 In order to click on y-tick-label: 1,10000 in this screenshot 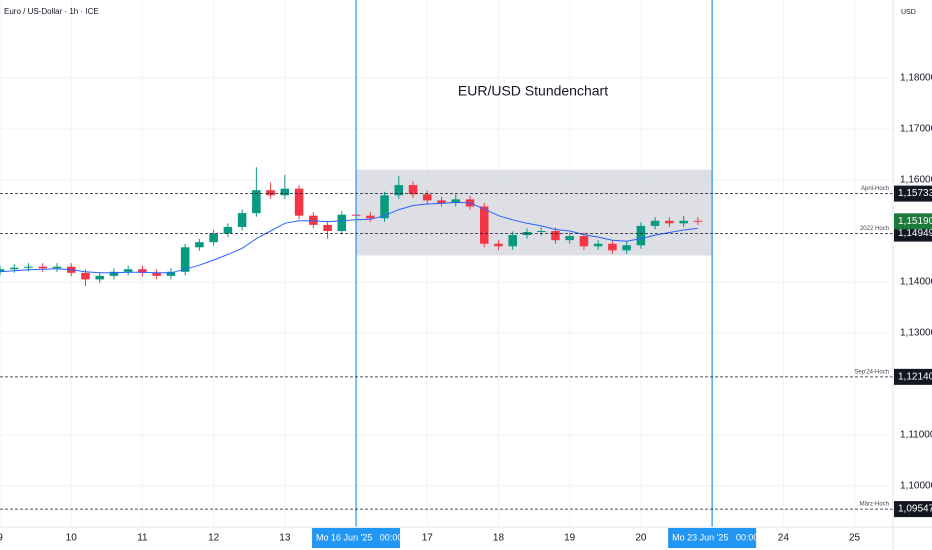, I will do `click(916, 486)`.